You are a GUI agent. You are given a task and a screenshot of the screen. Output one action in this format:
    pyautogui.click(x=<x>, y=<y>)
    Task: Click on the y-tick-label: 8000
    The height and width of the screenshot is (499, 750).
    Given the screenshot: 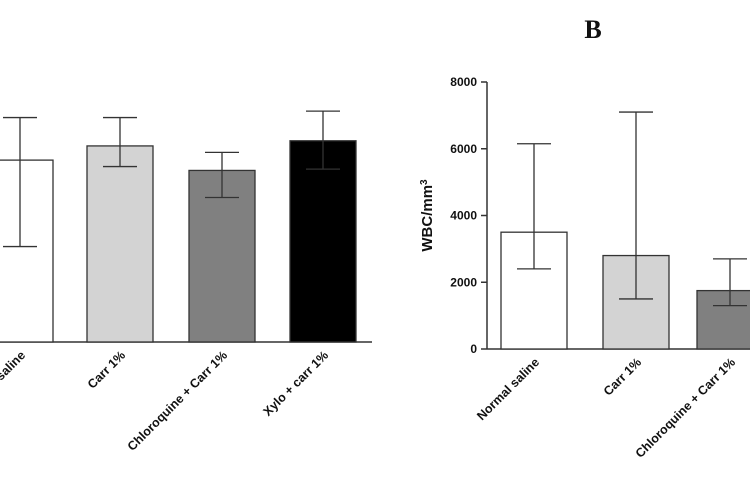 What is the action you would take?
    pyautogui.click(x=463, y=82)
    